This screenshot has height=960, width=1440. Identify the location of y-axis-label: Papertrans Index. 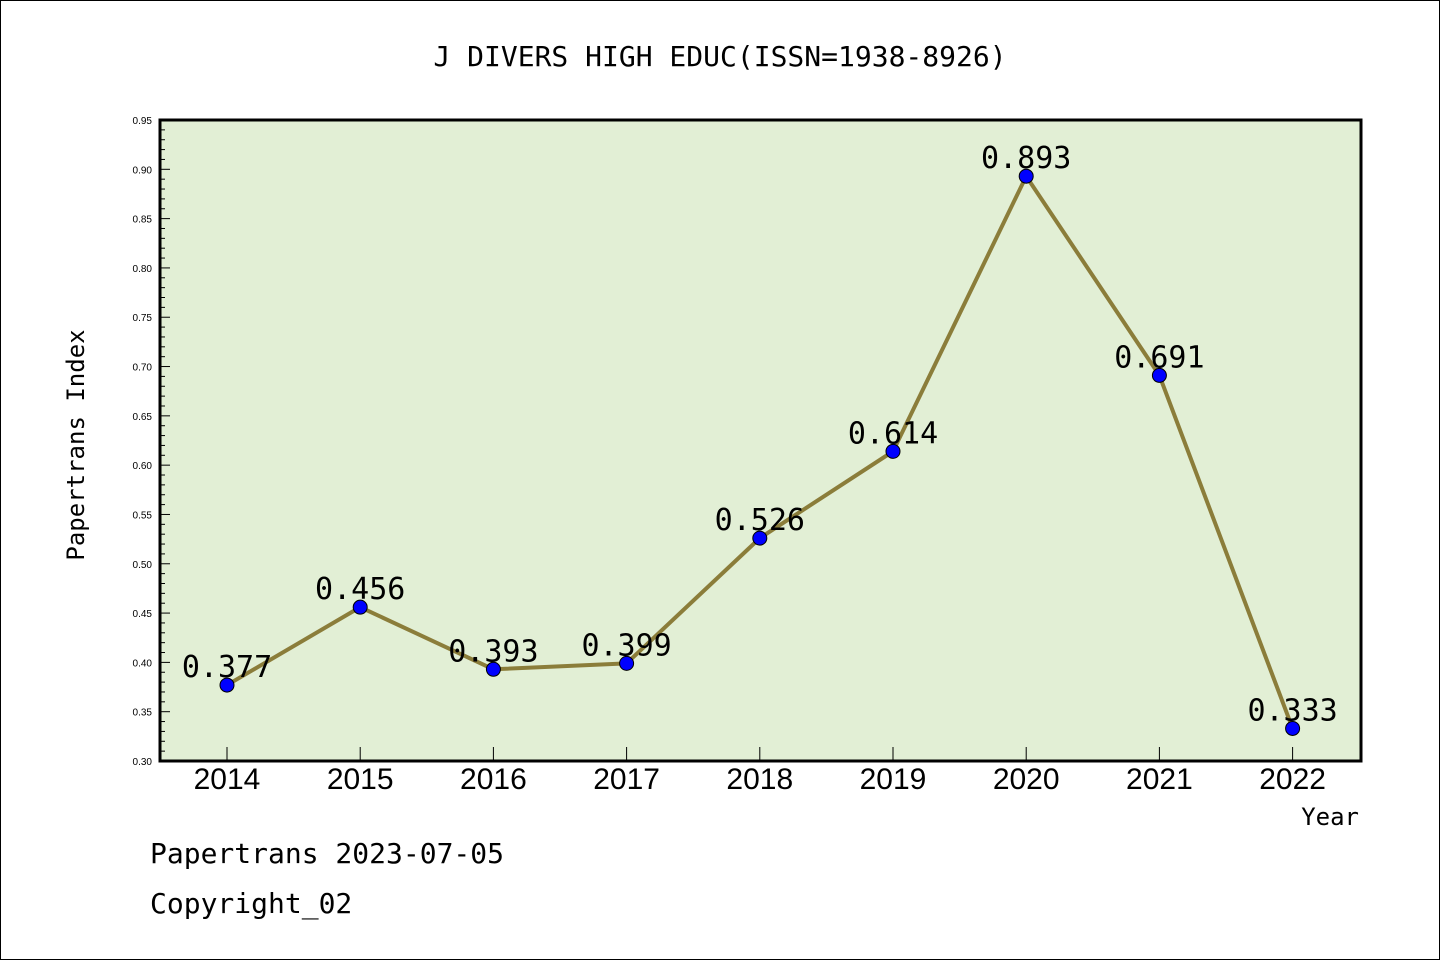
(76, 444).